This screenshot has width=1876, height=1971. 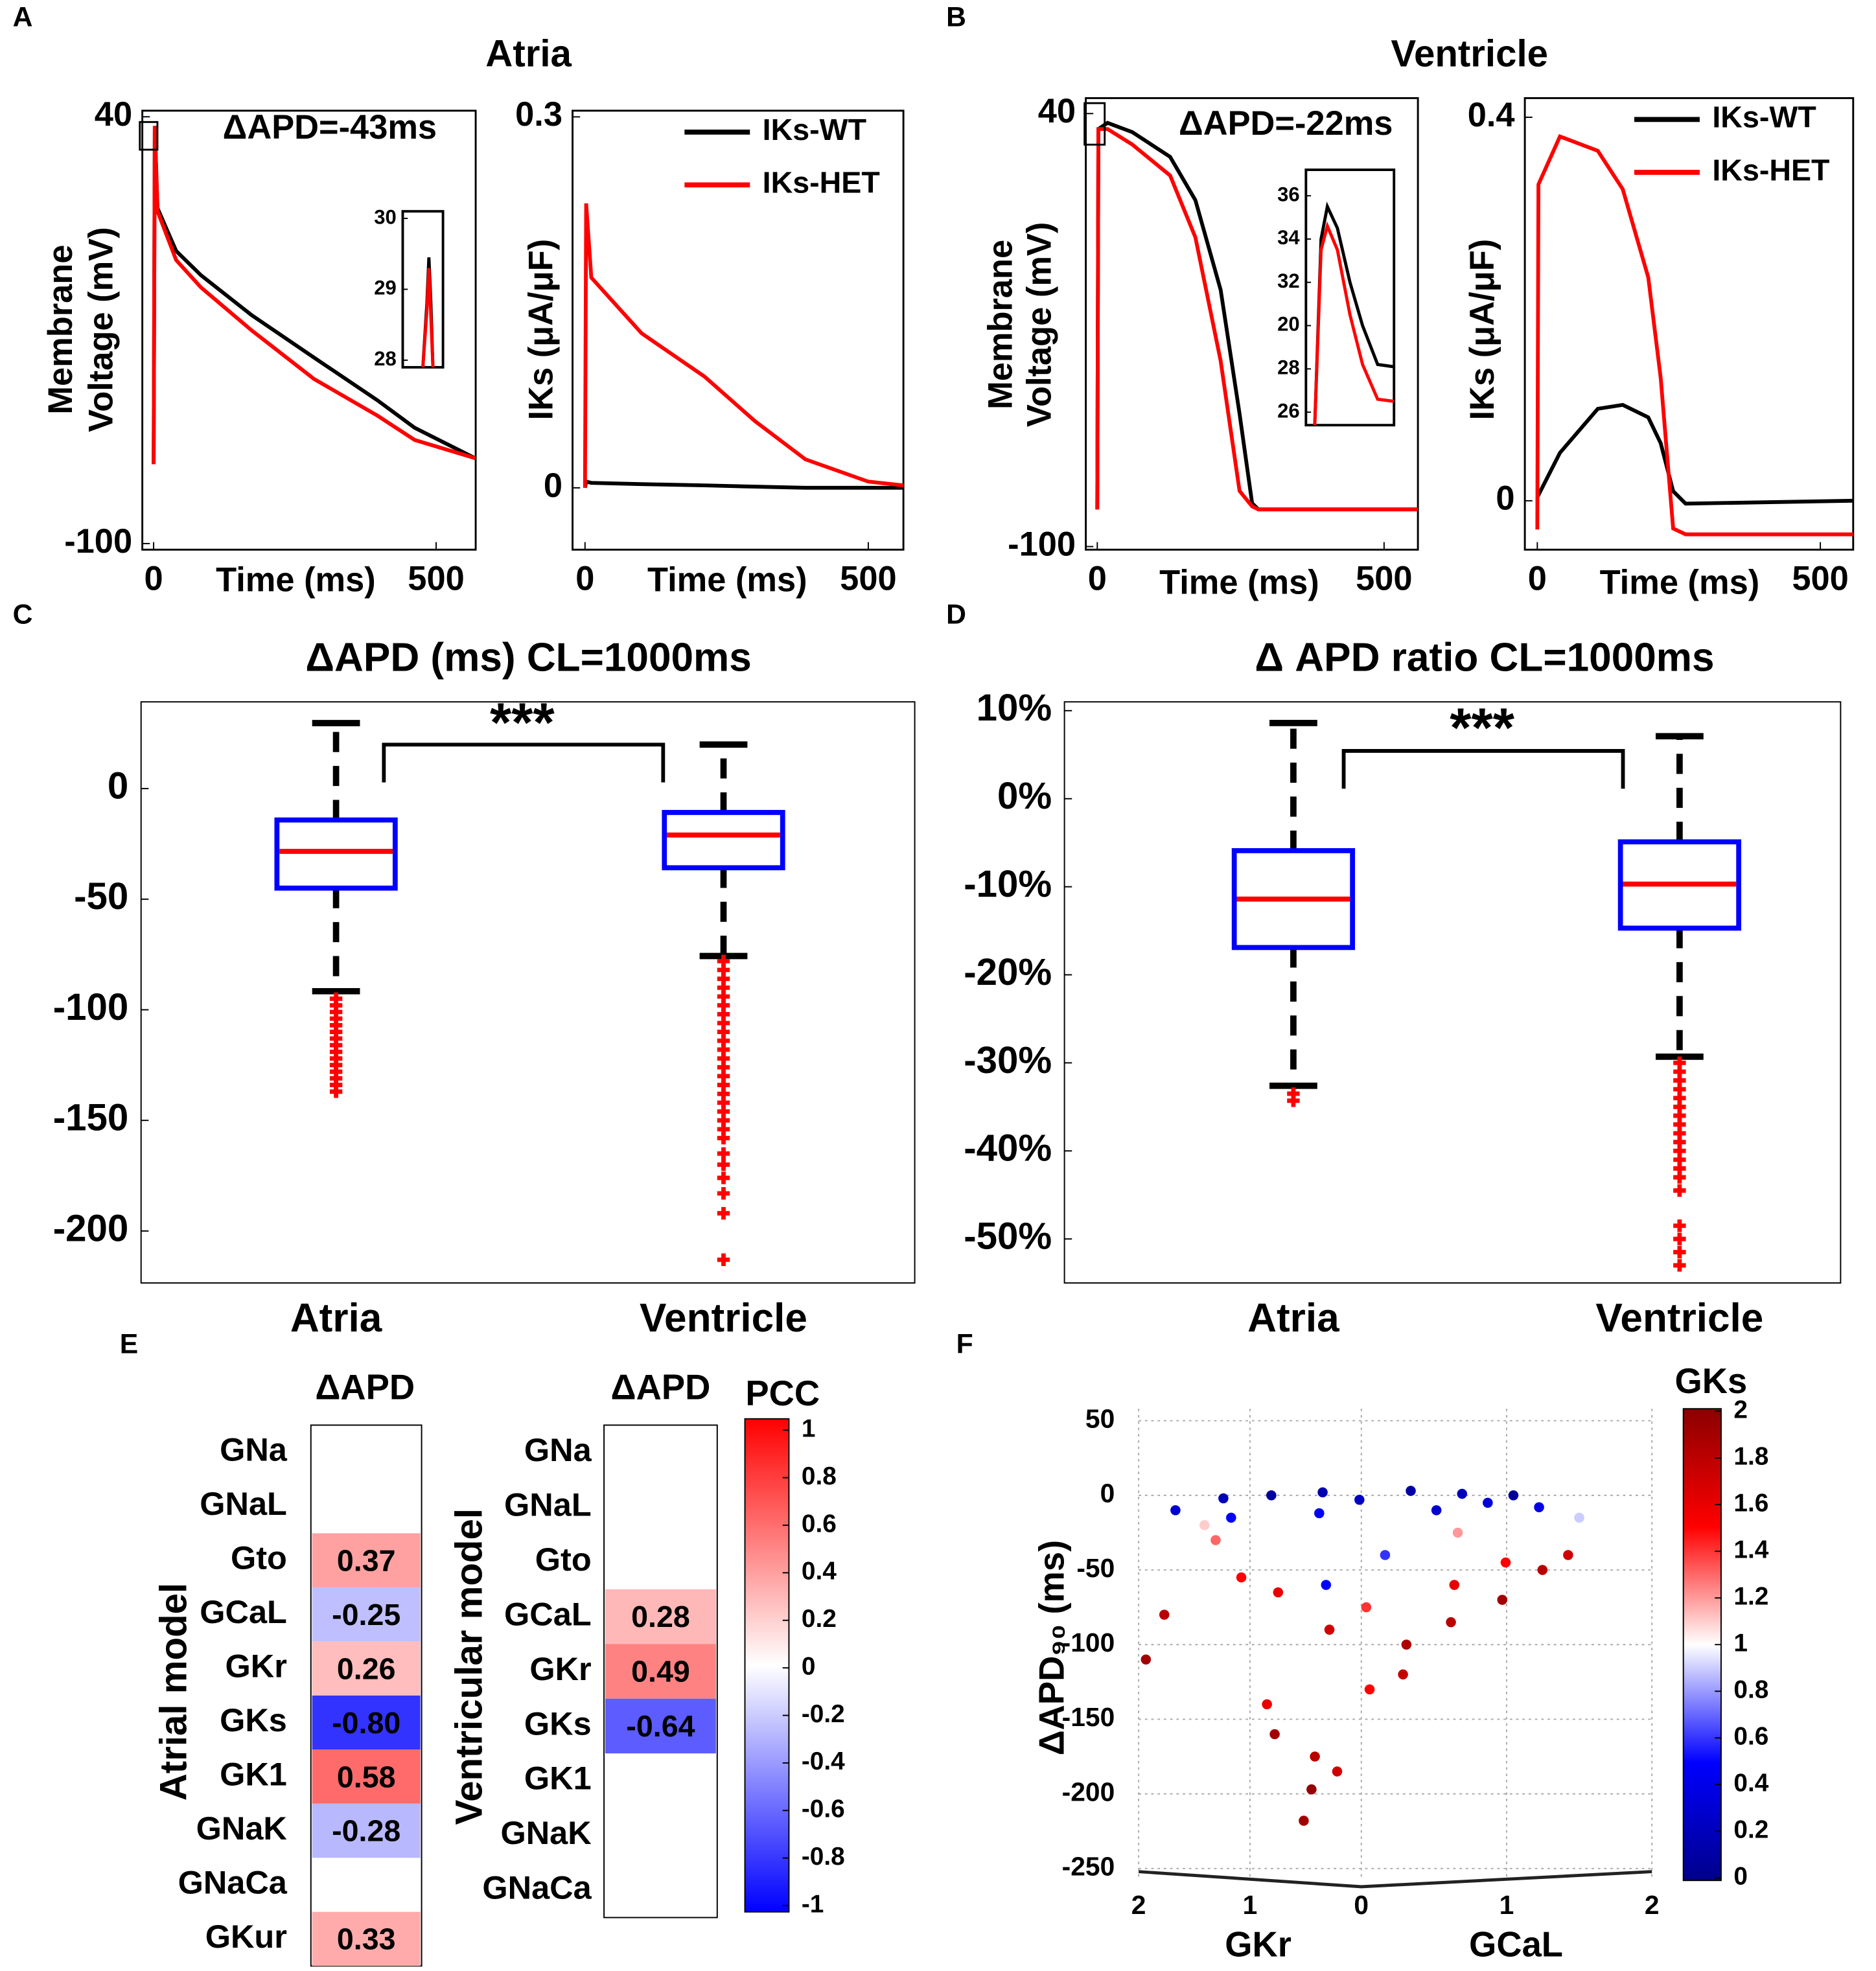 What do you see at coordinates (1694, 454) in the screenshot?
I see `line-series` at bounding box center [1694, 454].